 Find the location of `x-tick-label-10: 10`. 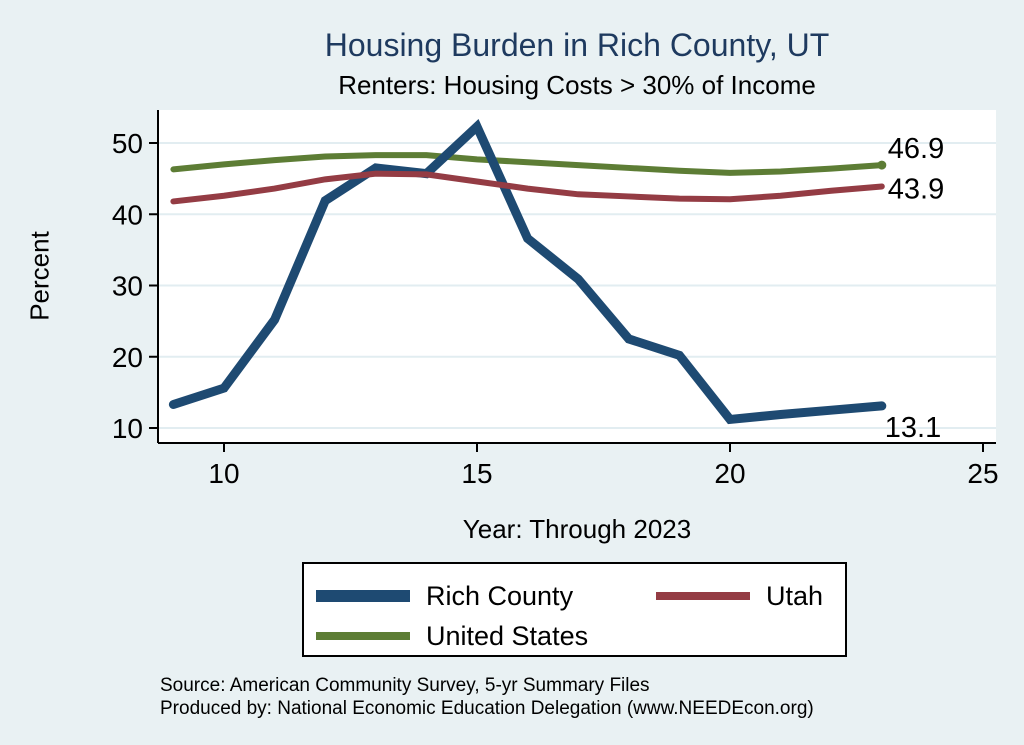

x-tick-label-10: 10 is located at coordinates (223, 473).